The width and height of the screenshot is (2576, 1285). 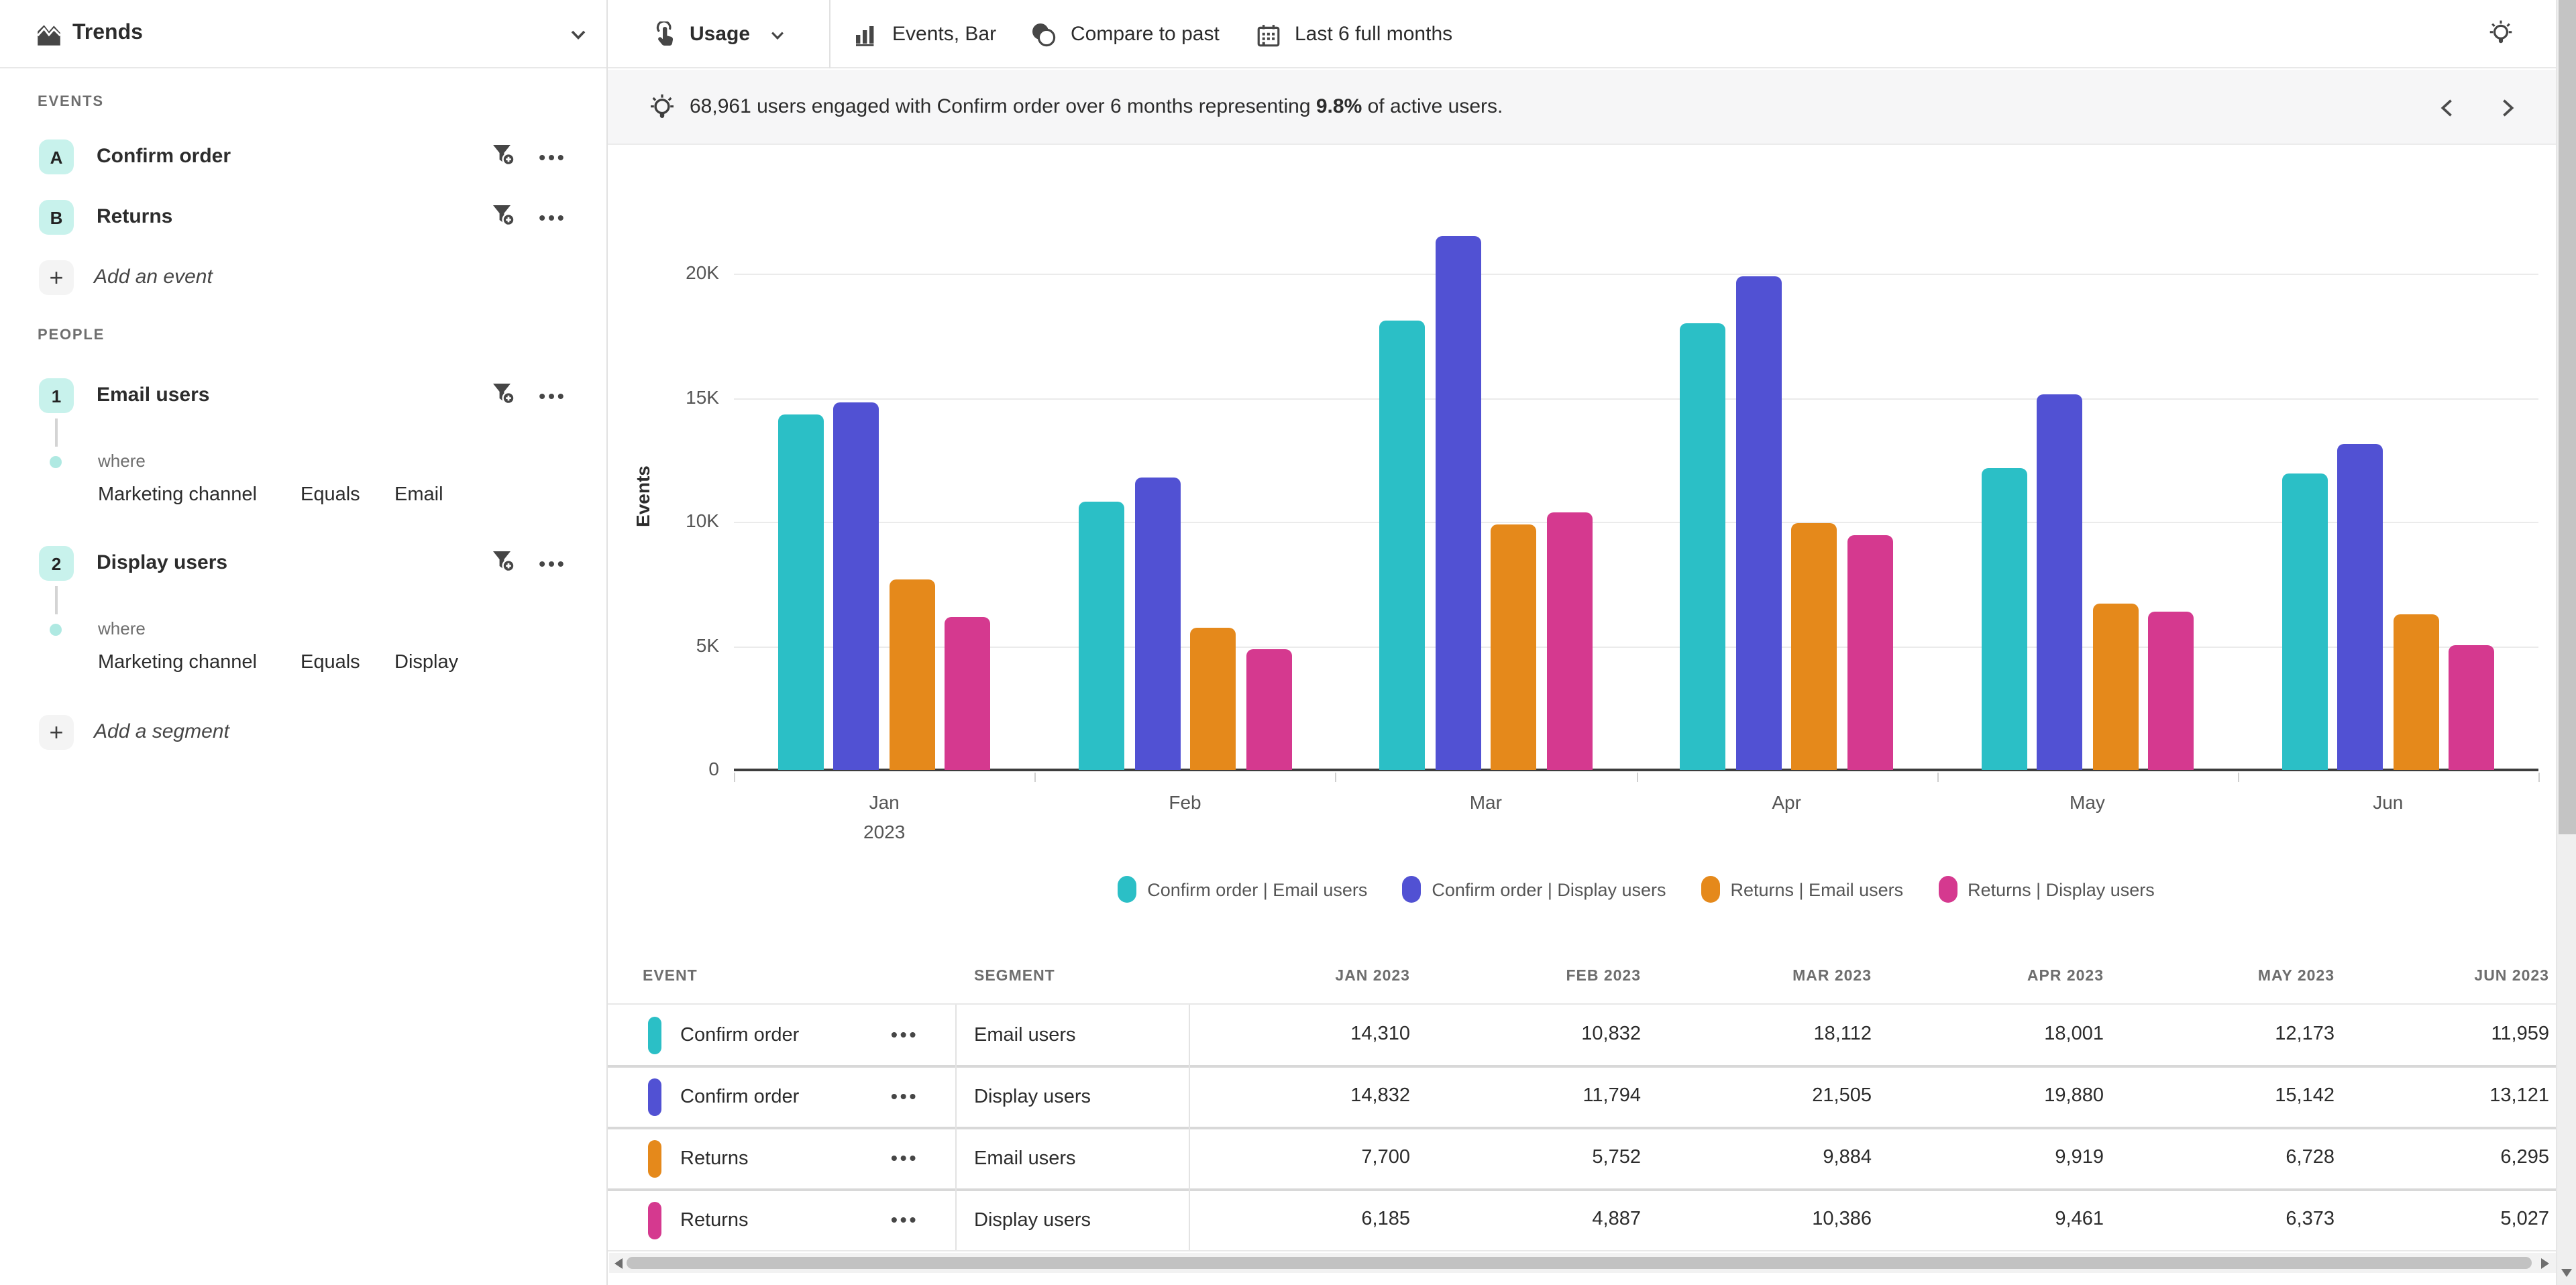 I want to click on segment-where-label: where, so click(x=122, y=628).